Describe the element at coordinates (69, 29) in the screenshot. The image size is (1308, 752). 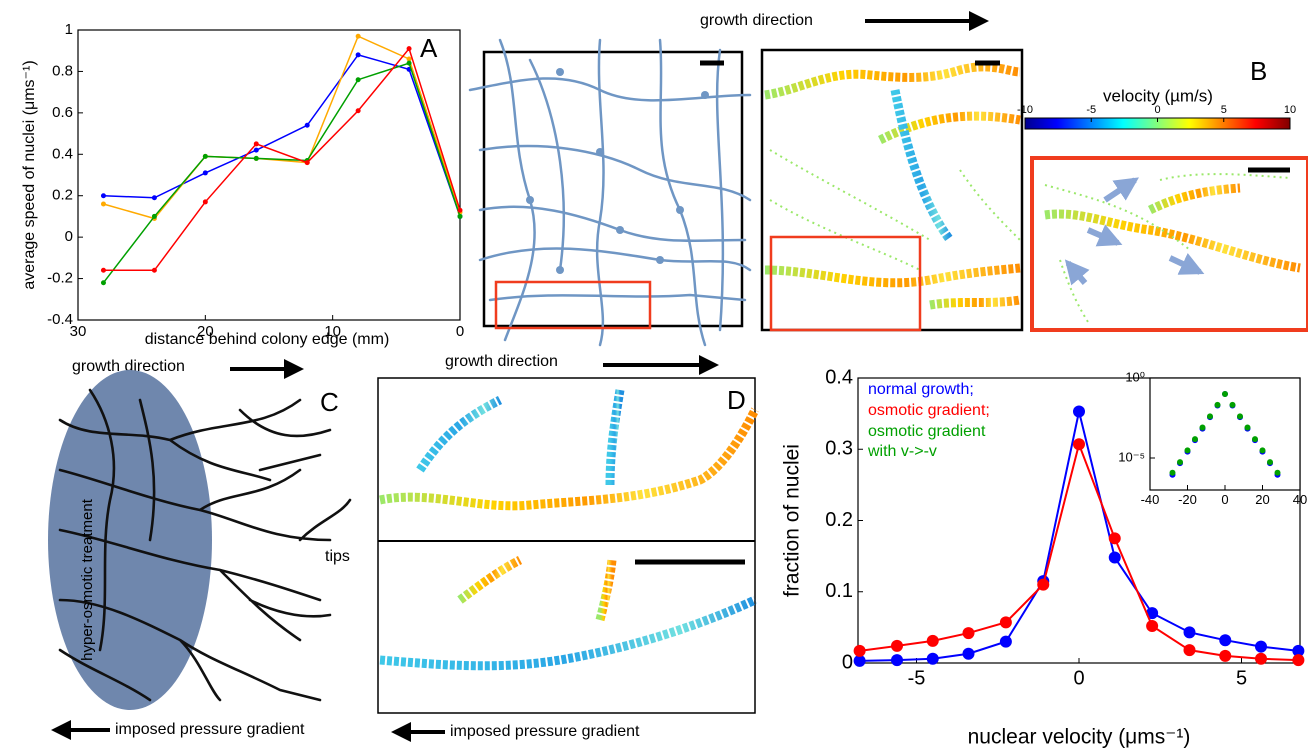
I see `y-tick-label: 1` at that location.